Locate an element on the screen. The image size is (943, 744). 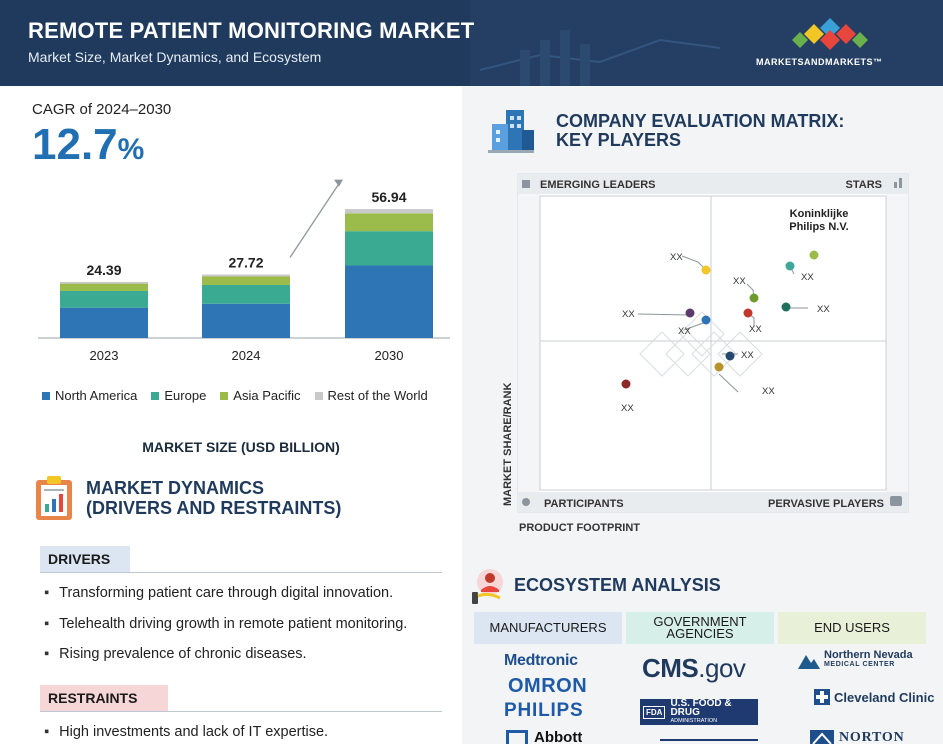
norton-mark-icon is located at coordinates (822, 737).